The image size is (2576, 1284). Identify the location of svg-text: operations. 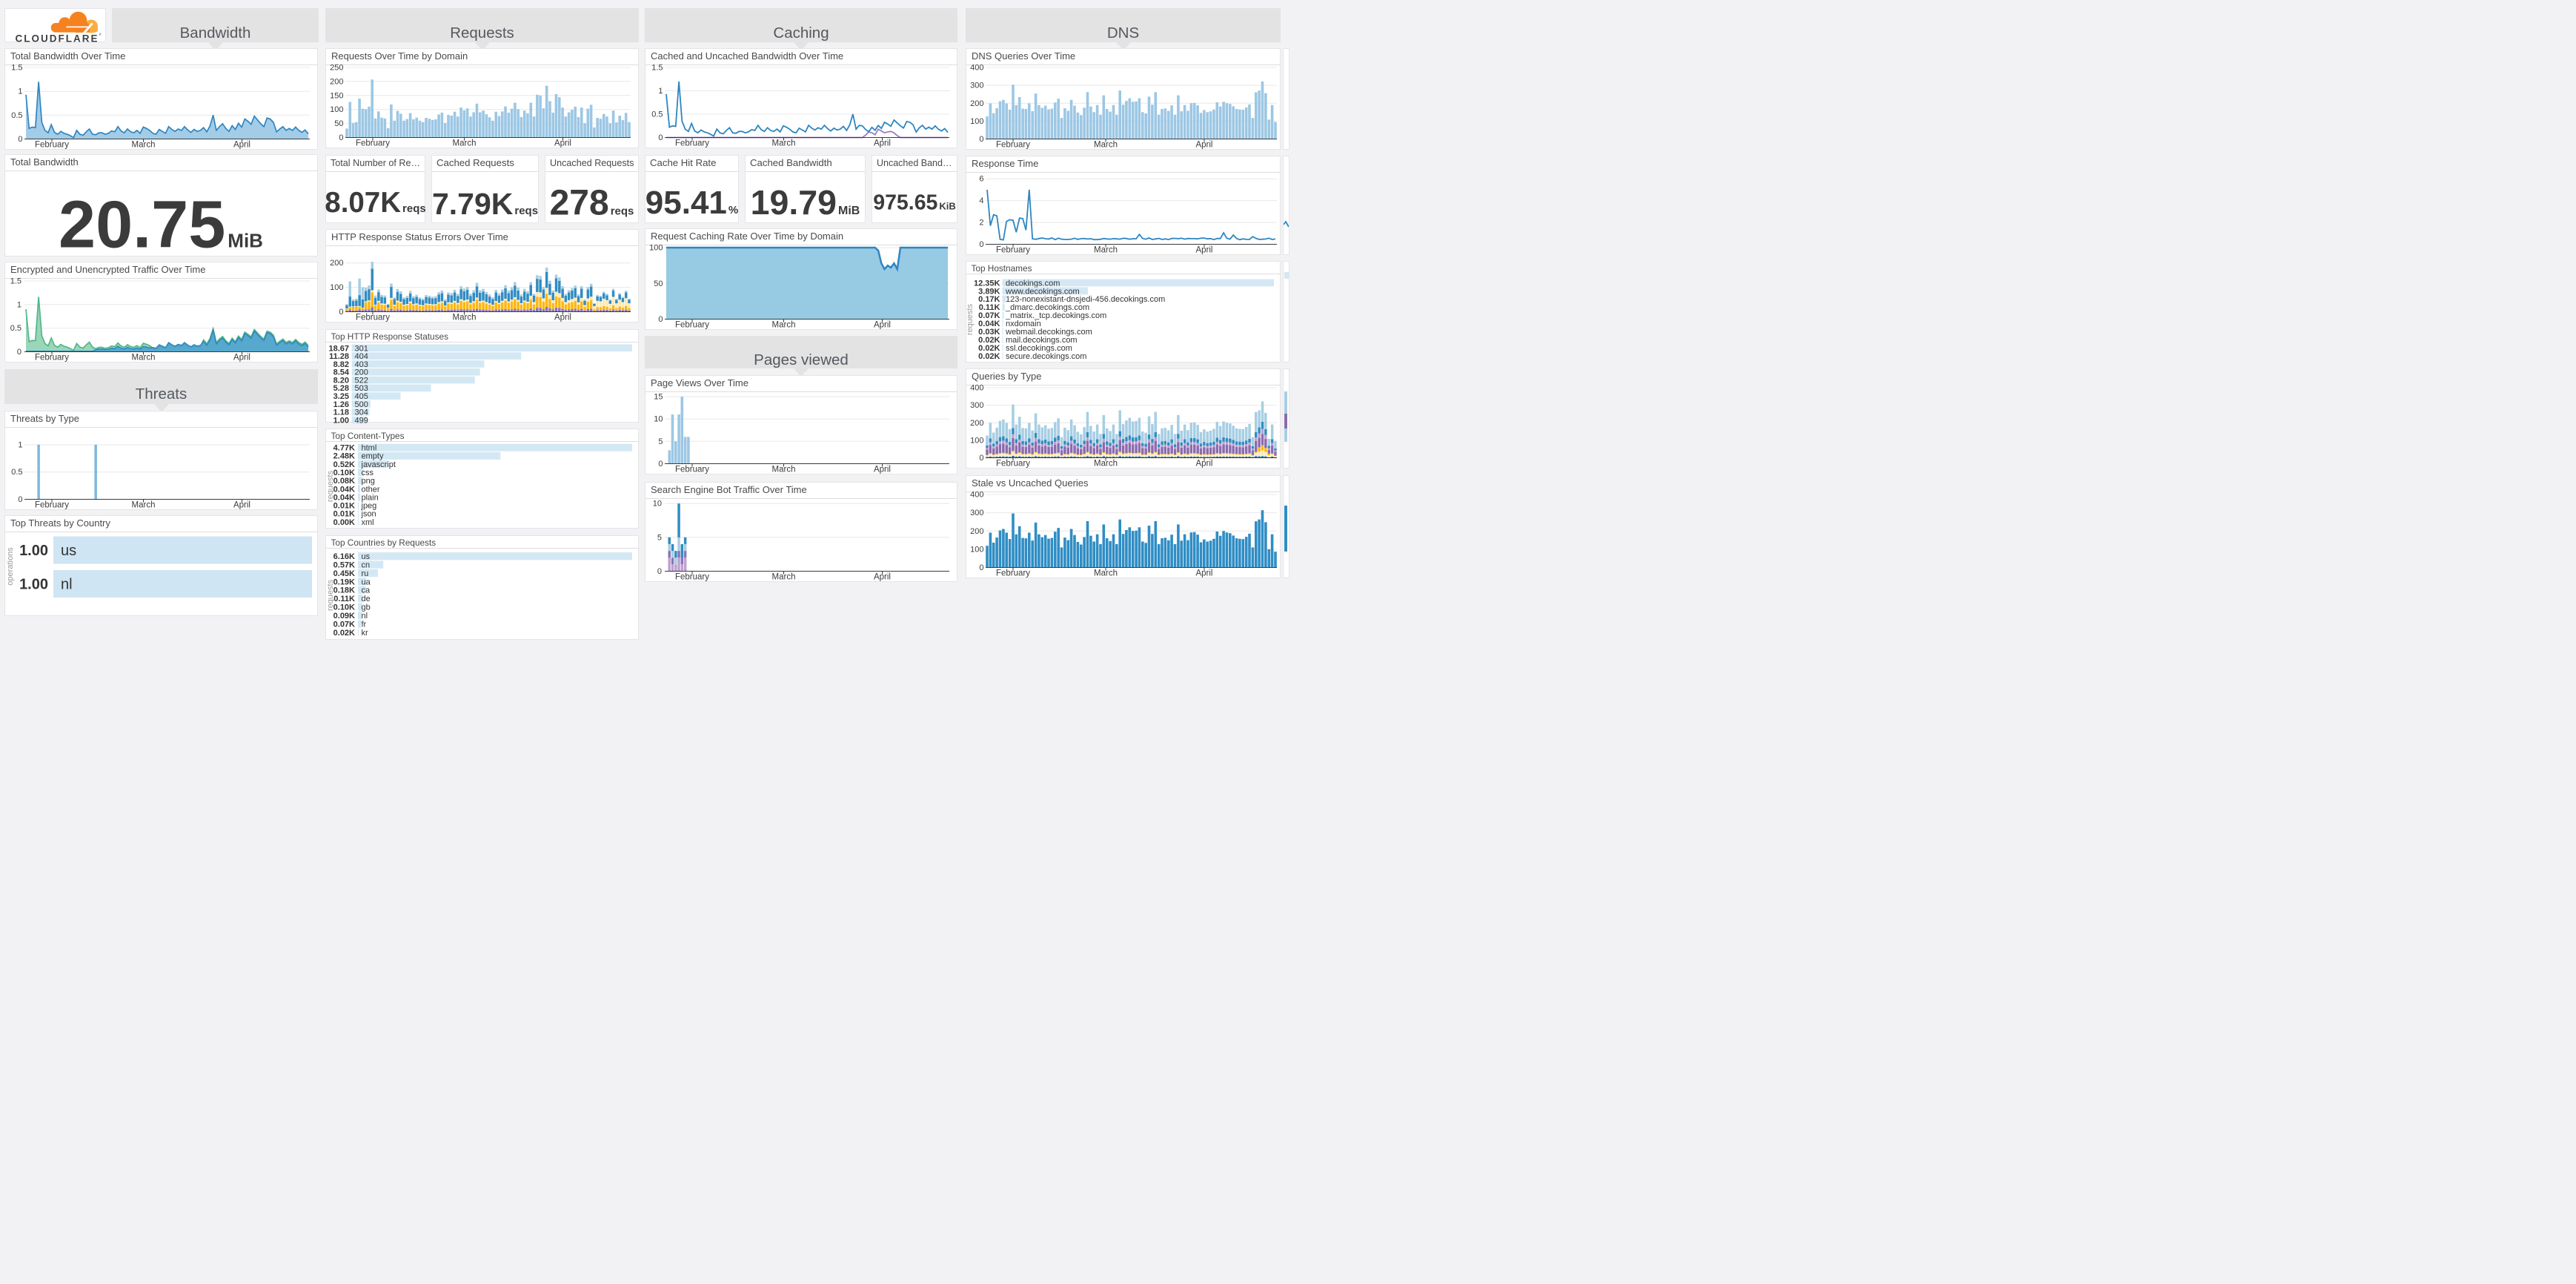
(10, 566).